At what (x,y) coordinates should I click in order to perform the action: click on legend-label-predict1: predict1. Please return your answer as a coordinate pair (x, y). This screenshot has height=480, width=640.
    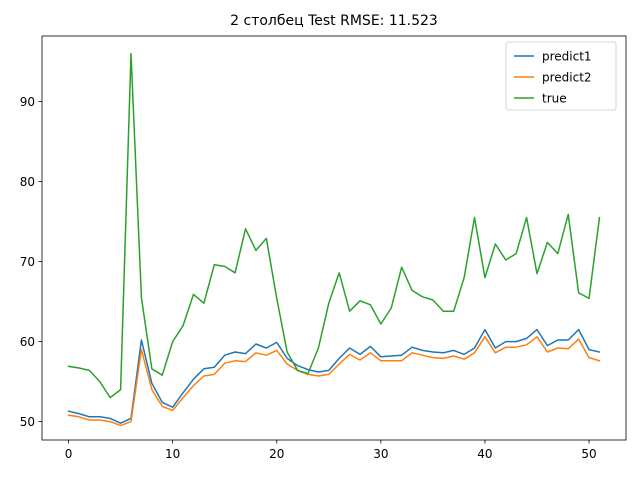
    Looking at the image, I should click on (567, 57).